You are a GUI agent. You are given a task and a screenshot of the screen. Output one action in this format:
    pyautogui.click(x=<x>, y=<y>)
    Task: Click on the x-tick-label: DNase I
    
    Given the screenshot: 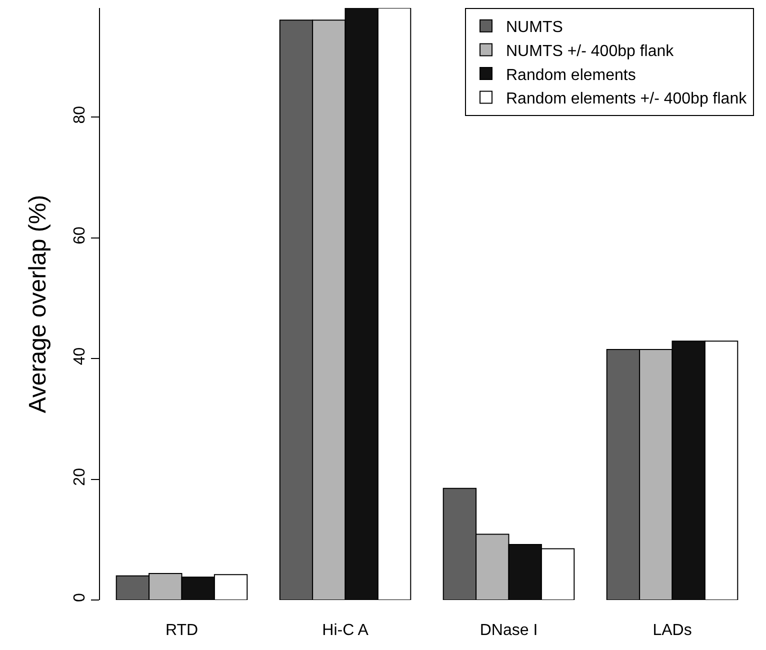 What is the action you would take?
    pyautogui.click(x=509, y=630)
    